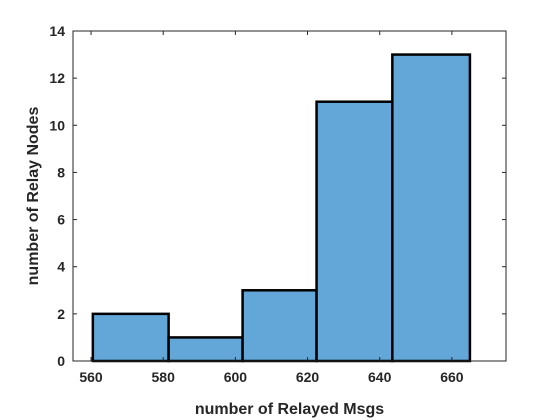 This screenshot has height=420, width=560. What do you see at coordinates (57, 31) in the screenshot?
I see `y-tick-label: 14` at bounding box center [57, 31].